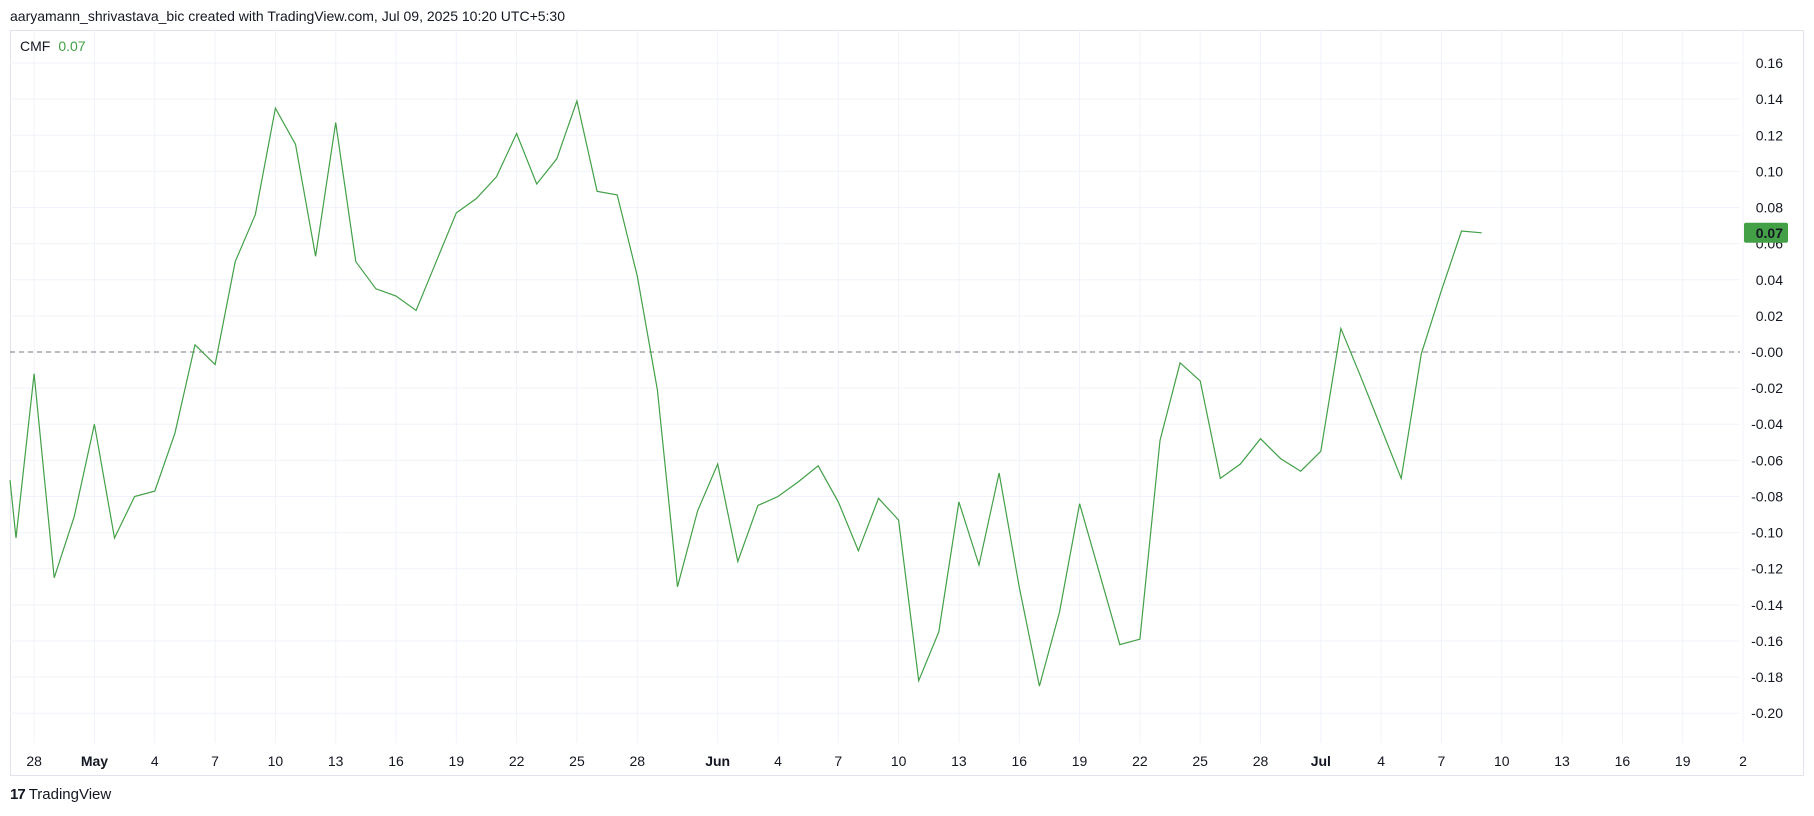 The image size is (1814, 816). What do you see at coordinates (1769, 316) in the screenshot?
I see `y-tick-label: 0.02` at bounding box center [1769, 316].